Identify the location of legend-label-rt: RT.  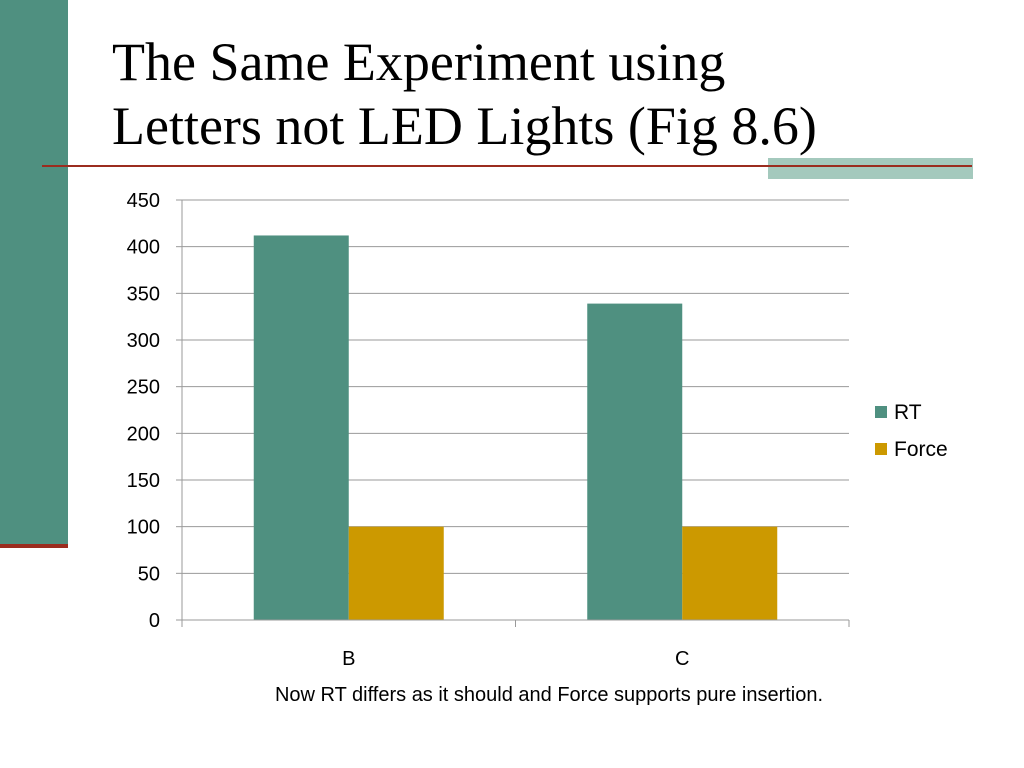
(908, 412).